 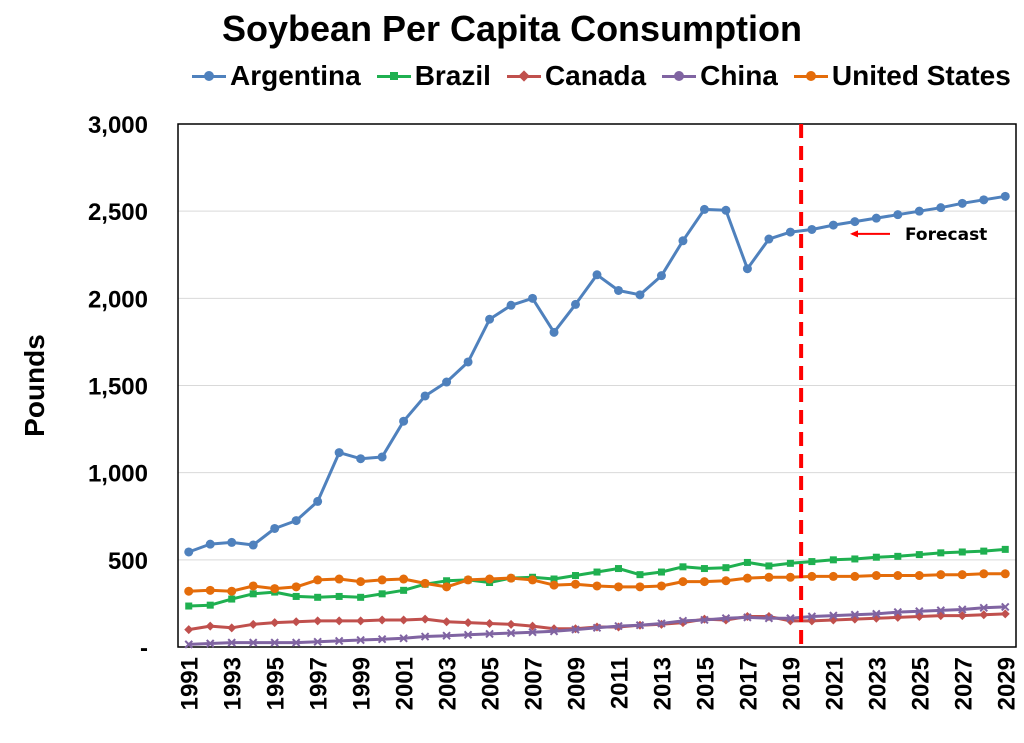 What do you see at coordinates (1006, 683) in the screenshot?
I see `x-tick-label: 2029` at bounding box center [1006, 683].